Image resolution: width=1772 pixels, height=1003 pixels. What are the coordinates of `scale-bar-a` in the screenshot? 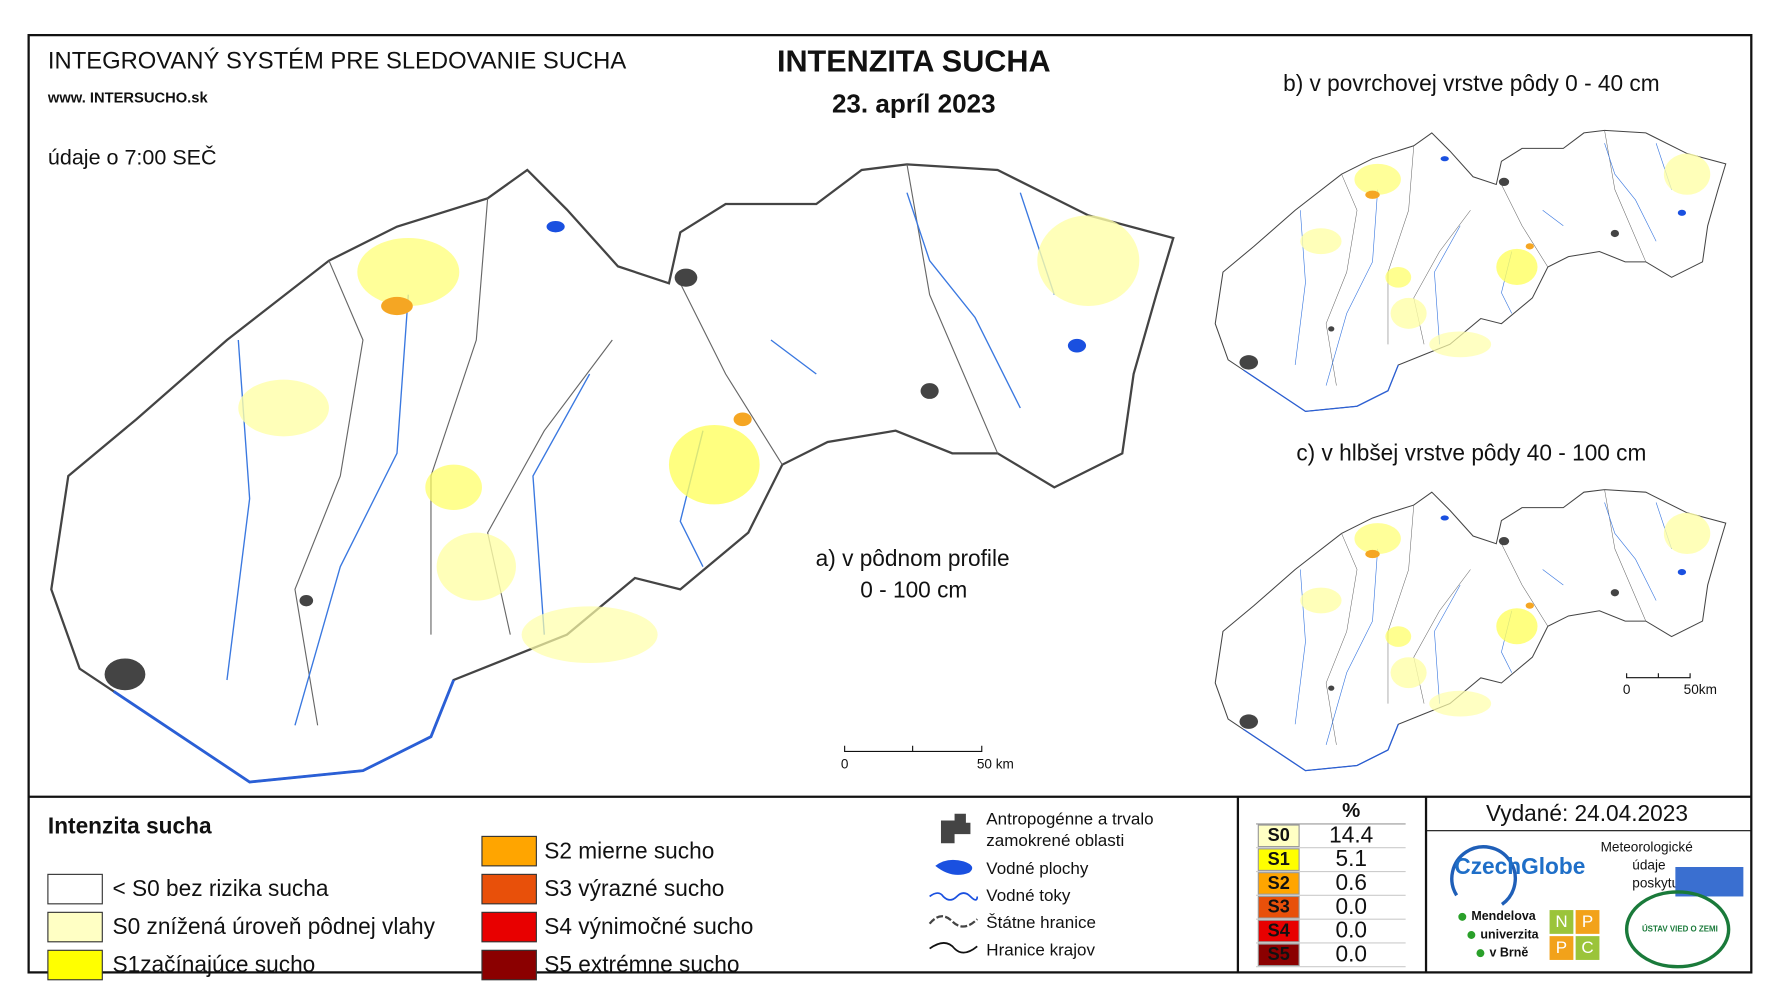 It's located at (913, 748).